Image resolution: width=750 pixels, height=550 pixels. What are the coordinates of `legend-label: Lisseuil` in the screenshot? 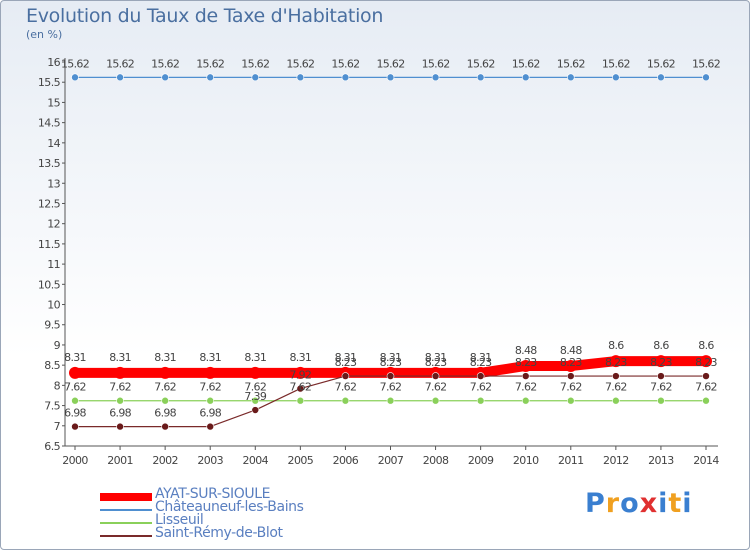 It's located at (179, 520).